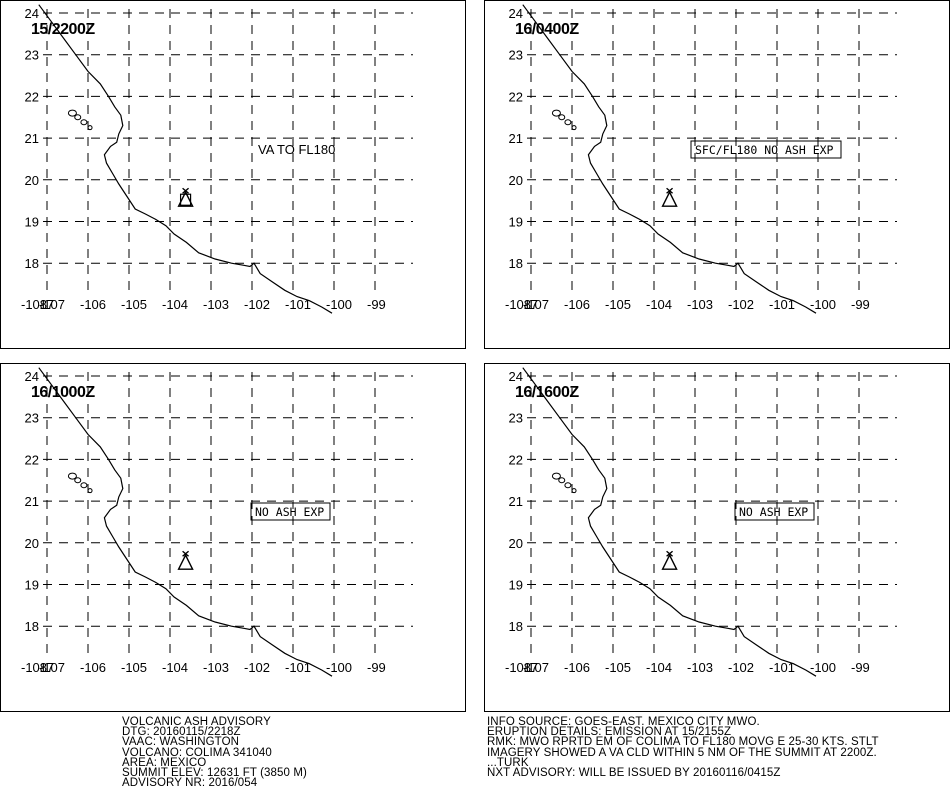 The width and height of the screenshot is (950, 812). Describe the element at coordinates (296, 149) in the screenshot. I see `ash-observation-label: VA TO FL180` at that location.